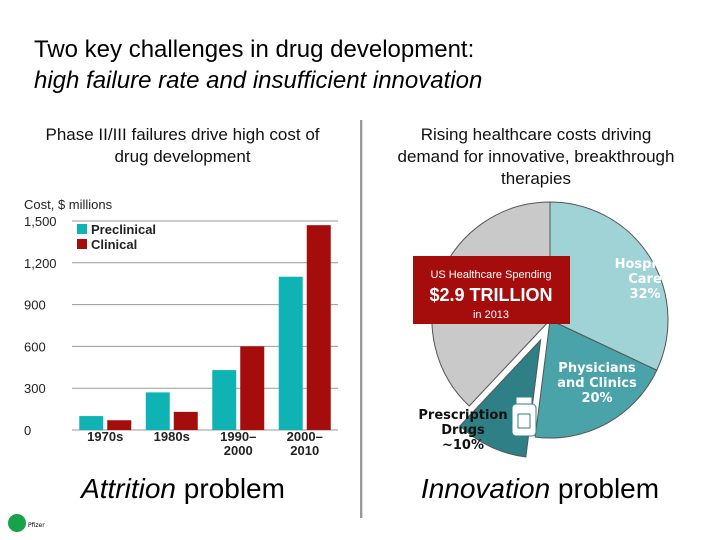  What do you see at coordinates (605, 488) in the screenshot?
I see `innovation-rest: problem` at bounding box center [605, 488].